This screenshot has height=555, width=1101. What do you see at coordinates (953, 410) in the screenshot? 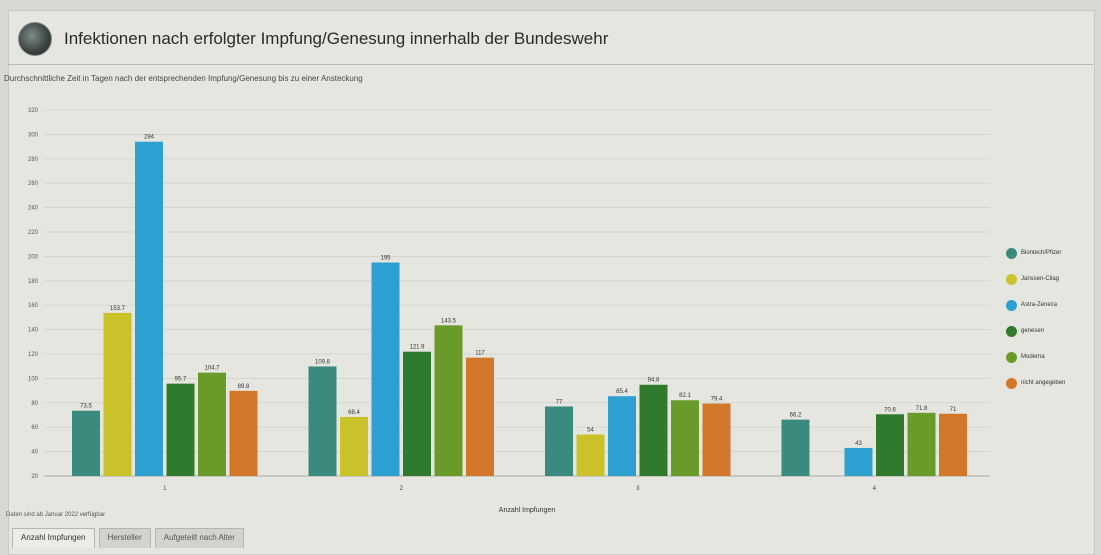
I see `data-label: 71` at bounding box center [953, 410].